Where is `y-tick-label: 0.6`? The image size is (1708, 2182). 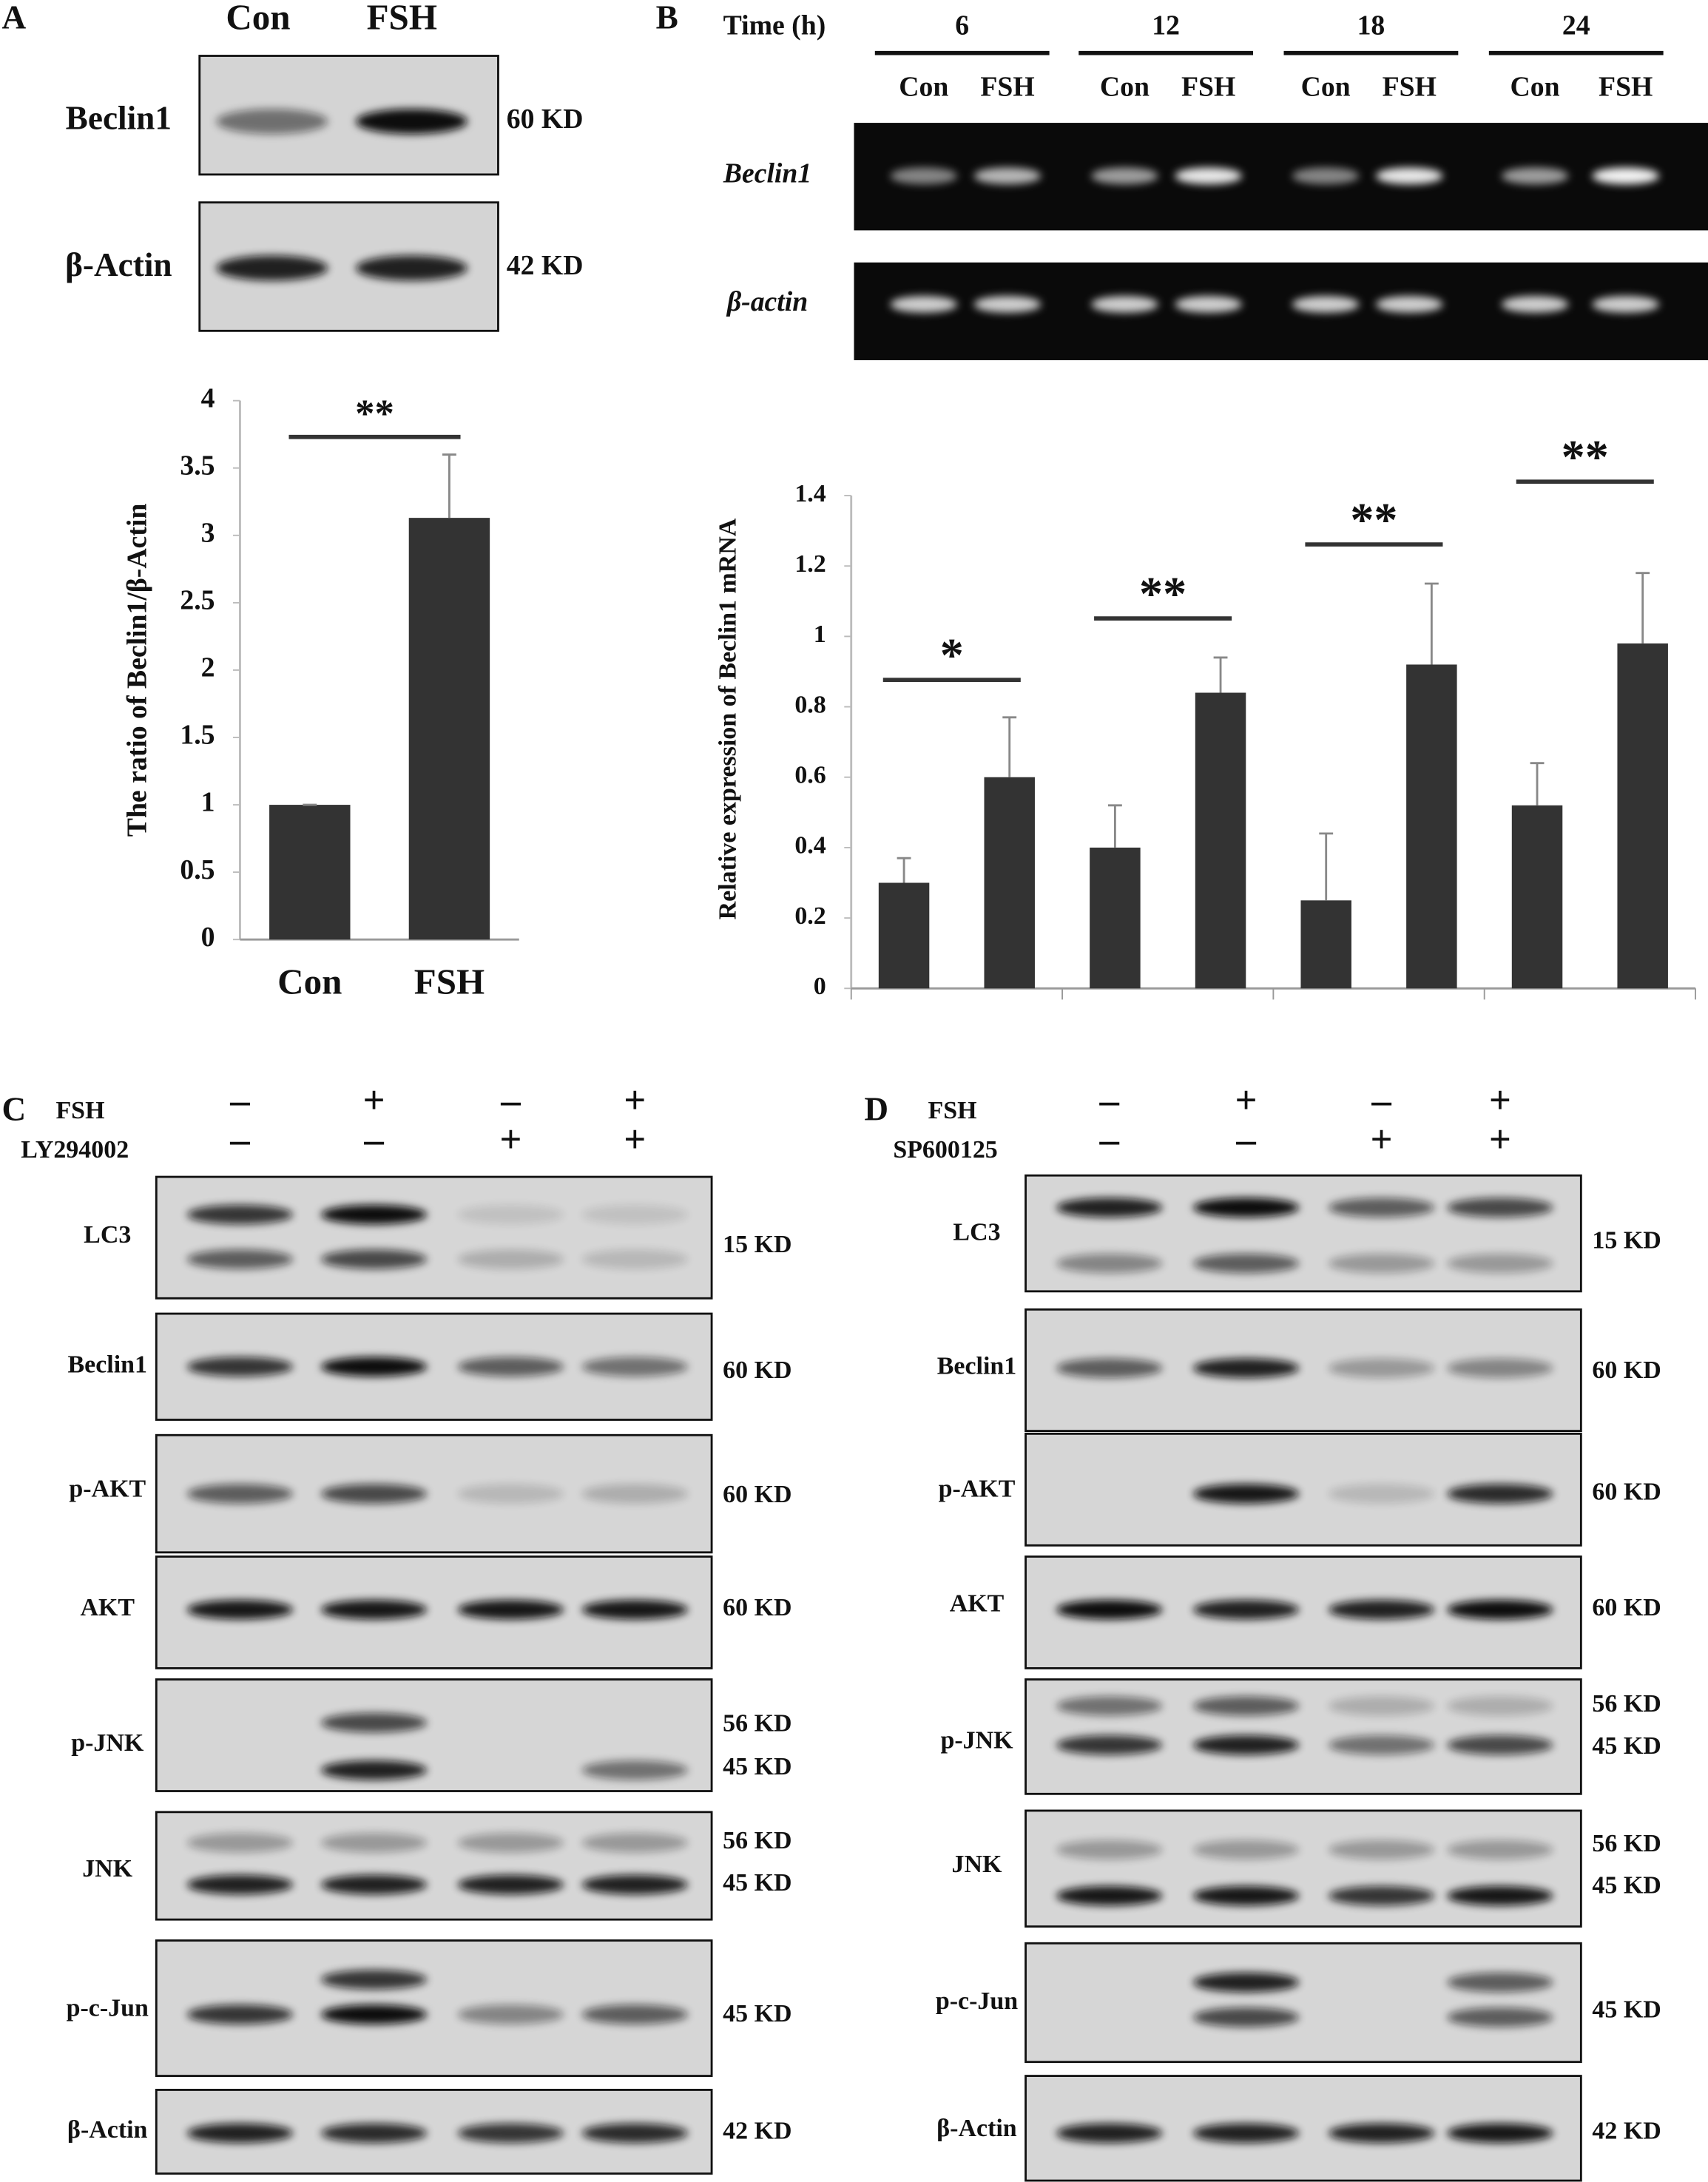 y-tick-label: 0.6 is located at coordinates (810, 776).